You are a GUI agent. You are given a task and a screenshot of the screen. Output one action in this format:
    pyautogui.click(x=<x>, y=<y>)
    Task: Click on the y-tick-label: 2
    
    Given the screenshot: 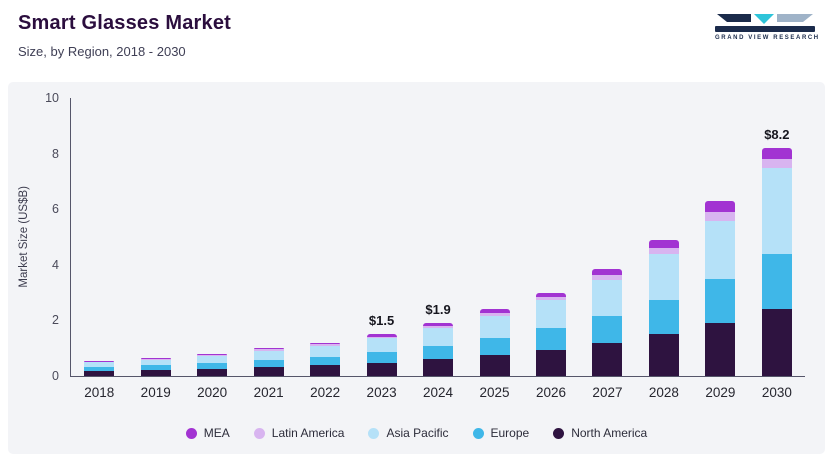 What is the action you would take?
    pyautogui.click(x=55, y=320)
    